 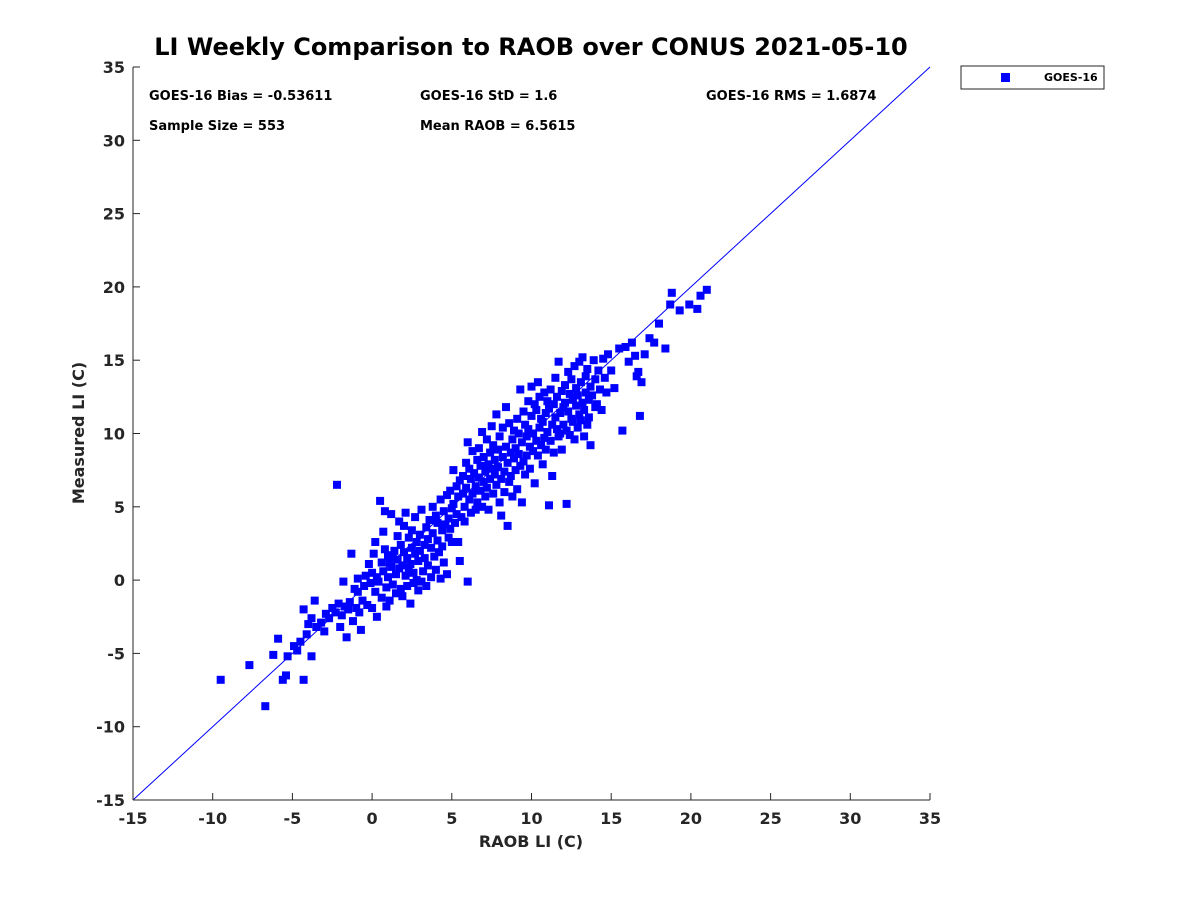 I want to click on y-axis-label: Measured LI (C), so click(x=78, y=433).